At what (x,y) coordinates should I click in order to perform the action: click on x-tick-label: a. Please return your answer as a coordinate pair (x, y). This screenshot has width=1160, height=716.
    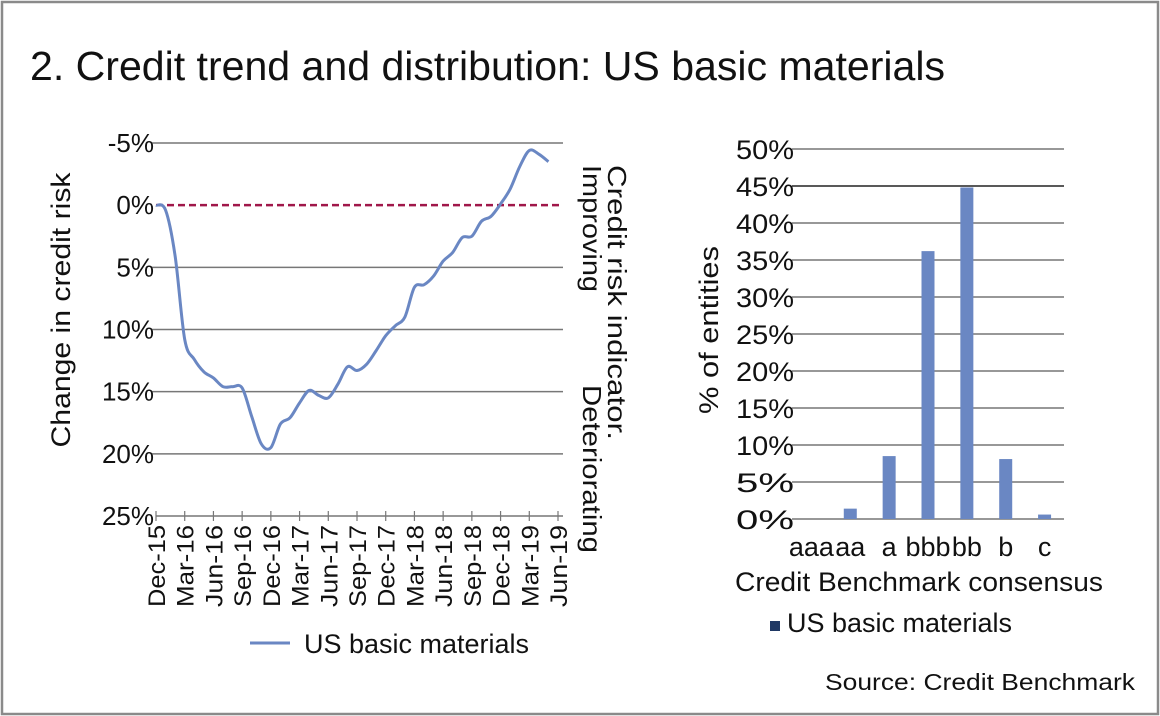
    Looking at the image, I should click on (890, 547).